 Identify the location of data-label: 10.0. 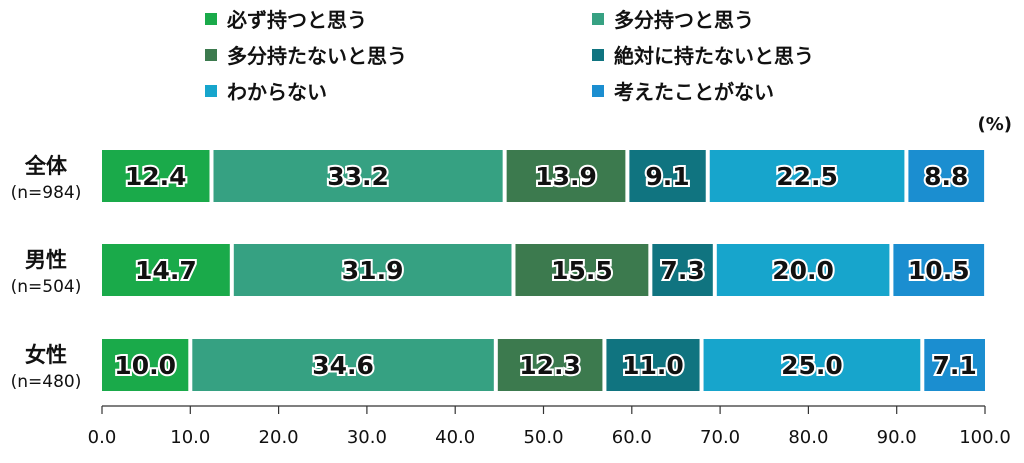
(145, 365).